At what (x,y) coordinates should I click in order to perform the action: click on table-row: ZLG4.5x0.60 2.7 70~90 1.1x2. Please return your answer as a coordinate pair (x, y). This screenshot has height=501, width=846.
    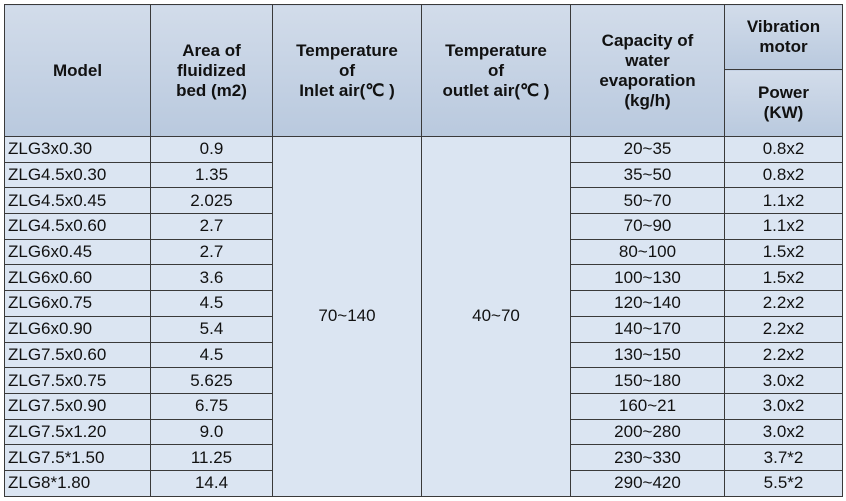
    Looking at the image, I should click on (423, 226).